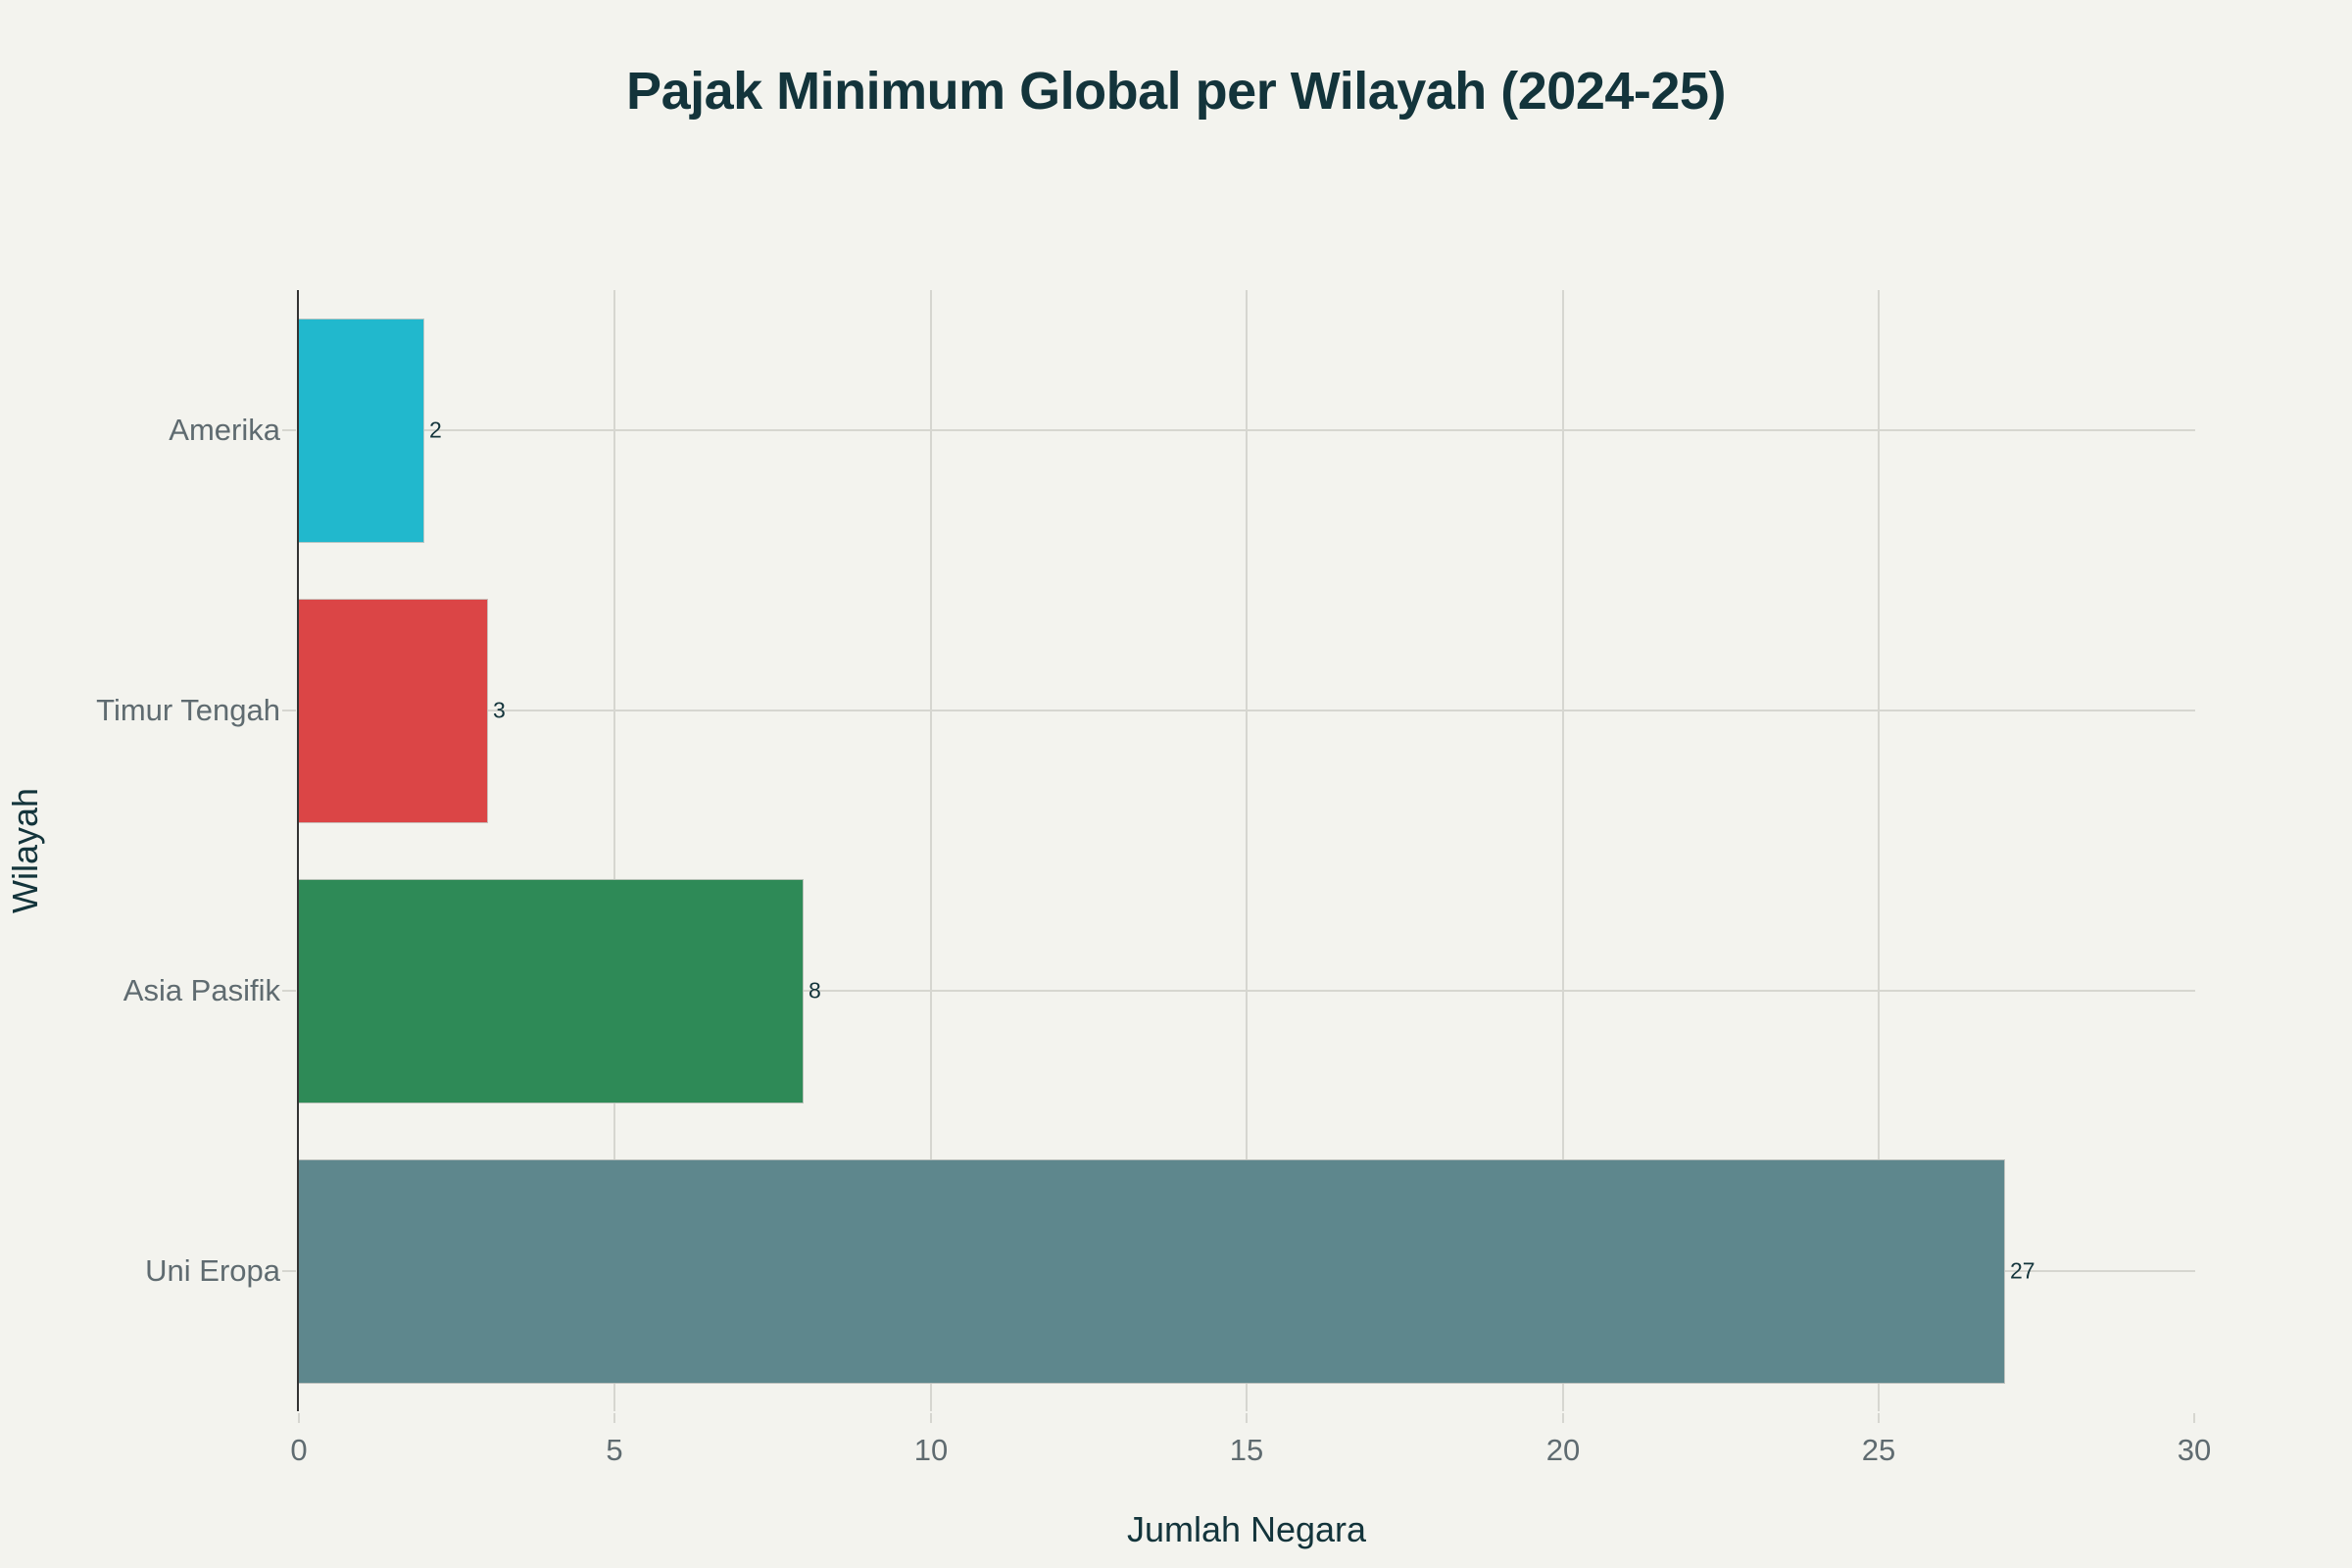 The width and height of the screenshot is (2352, 1568). Describe the element at coordinates (1878, 1450) in the screenshot. I see `x-tick-label: 25` at that location.